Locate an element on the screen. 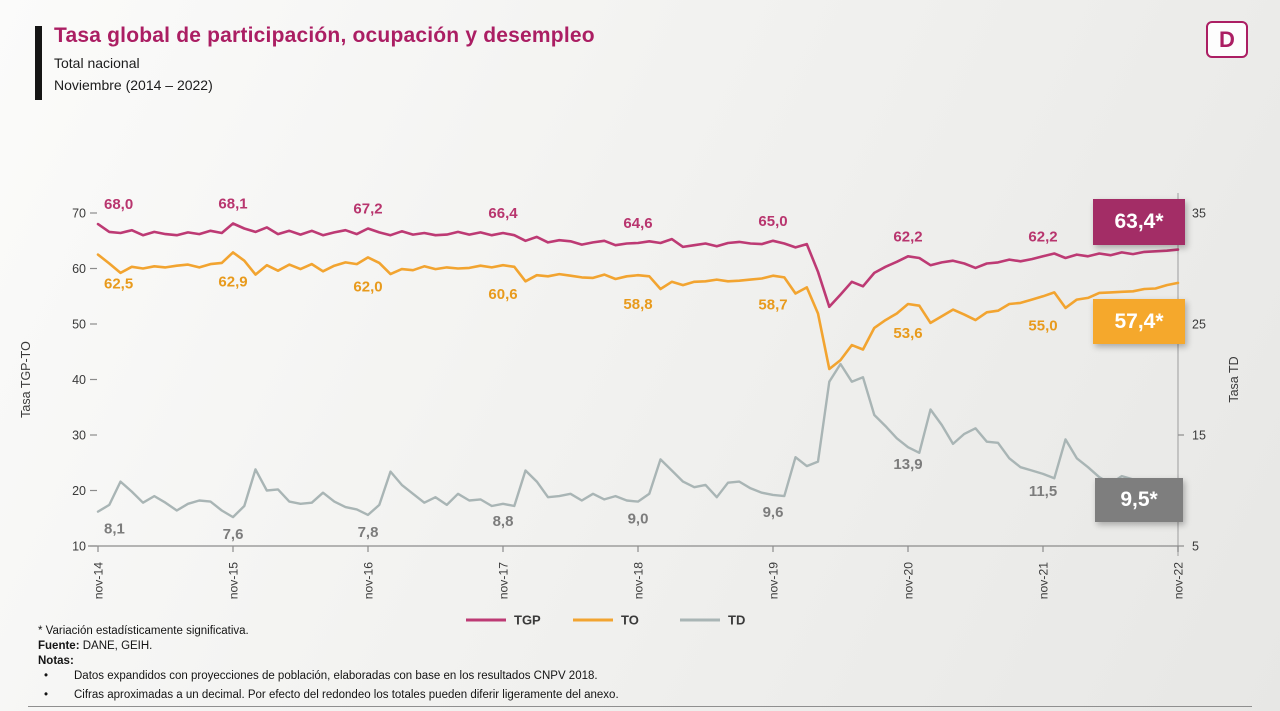 The width and height of the screenshot is (1280, 711). to-data-label: 55,0 is located at coordinates (1042, 325).